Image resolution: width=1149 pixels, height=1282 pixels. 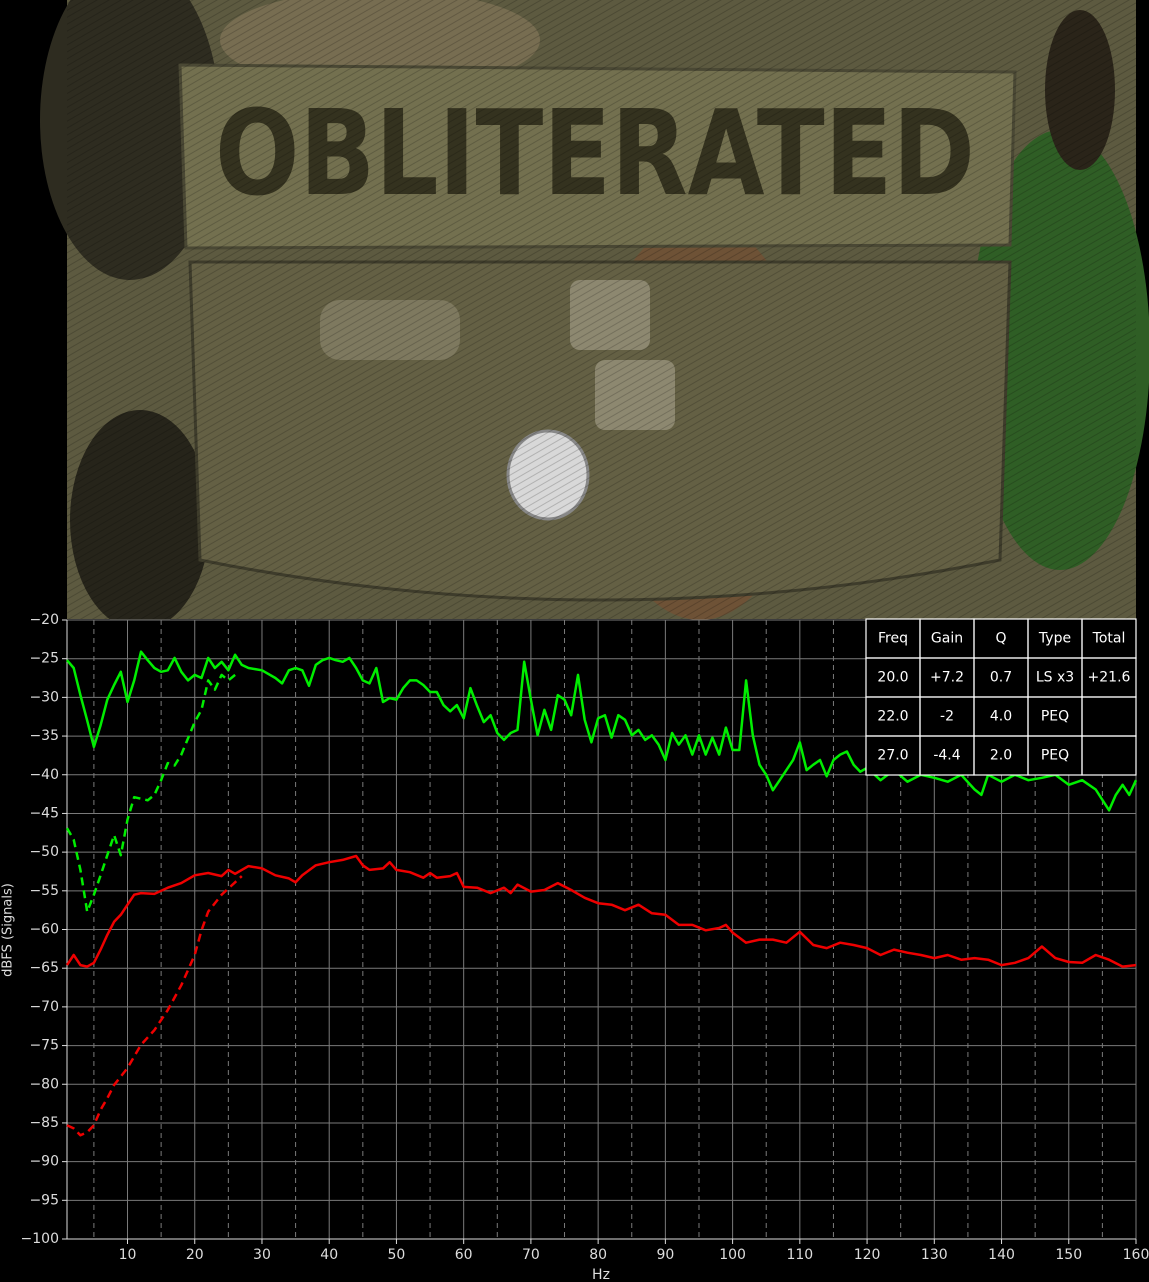 What do you see at coordinates (44, 930) in the screenshot?
I see `y-tick-label: −60` at bounding box center [44, 930].